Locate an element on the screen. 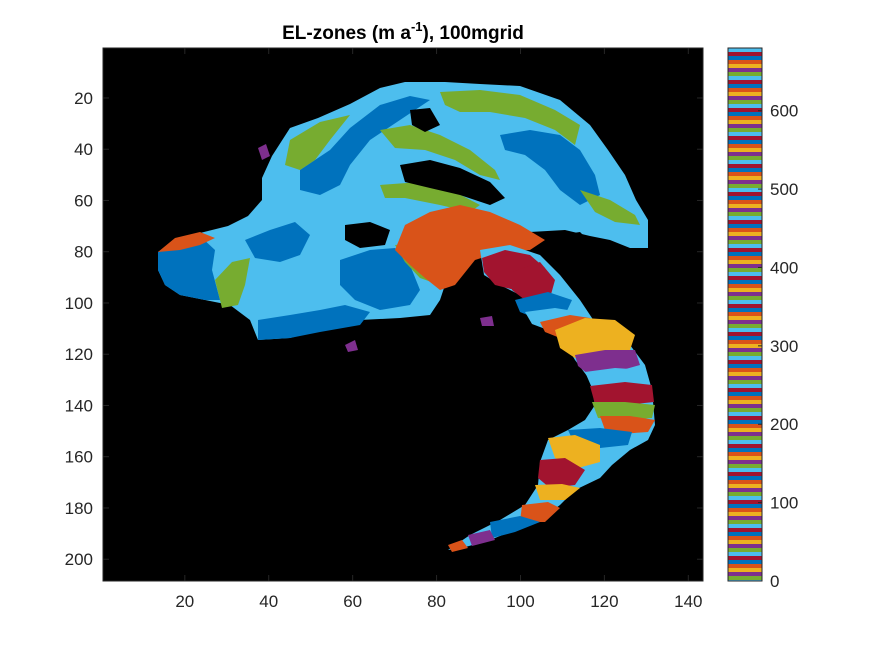  y-tick-label: 100 is located at coordinates (79, 303).